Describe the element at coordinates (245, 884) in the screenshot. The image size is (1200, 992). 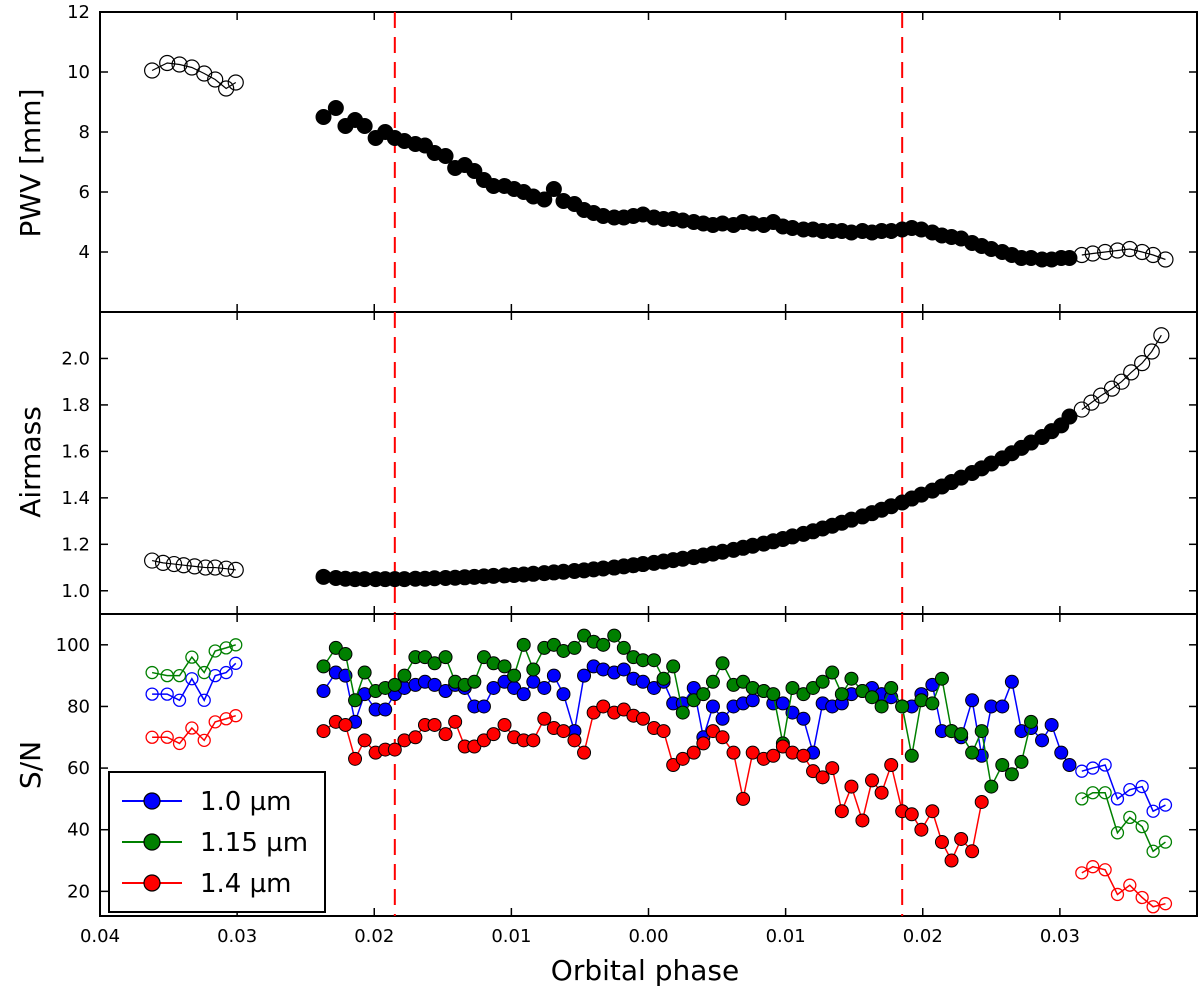
I see `legend-label-3: 1.4 µm` at that location.